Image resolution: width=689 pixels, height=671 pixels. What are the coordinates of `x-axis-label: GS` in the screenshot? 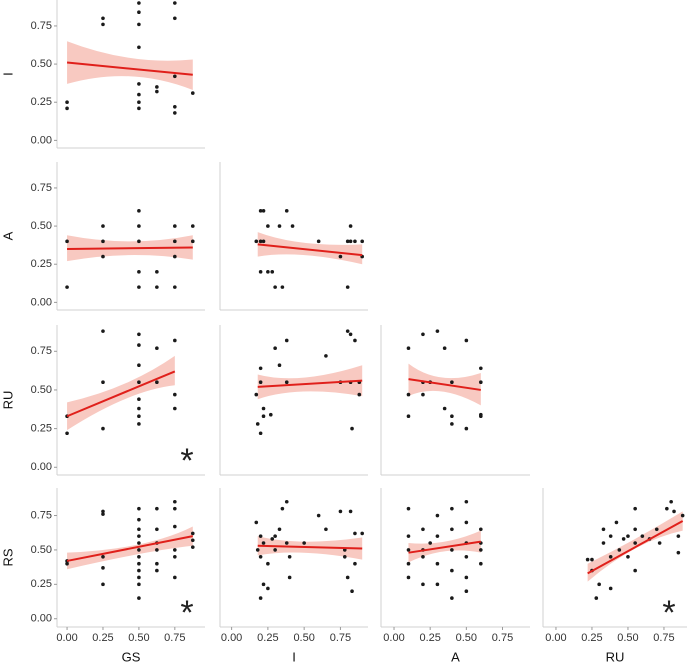 It's located at (131, 656).